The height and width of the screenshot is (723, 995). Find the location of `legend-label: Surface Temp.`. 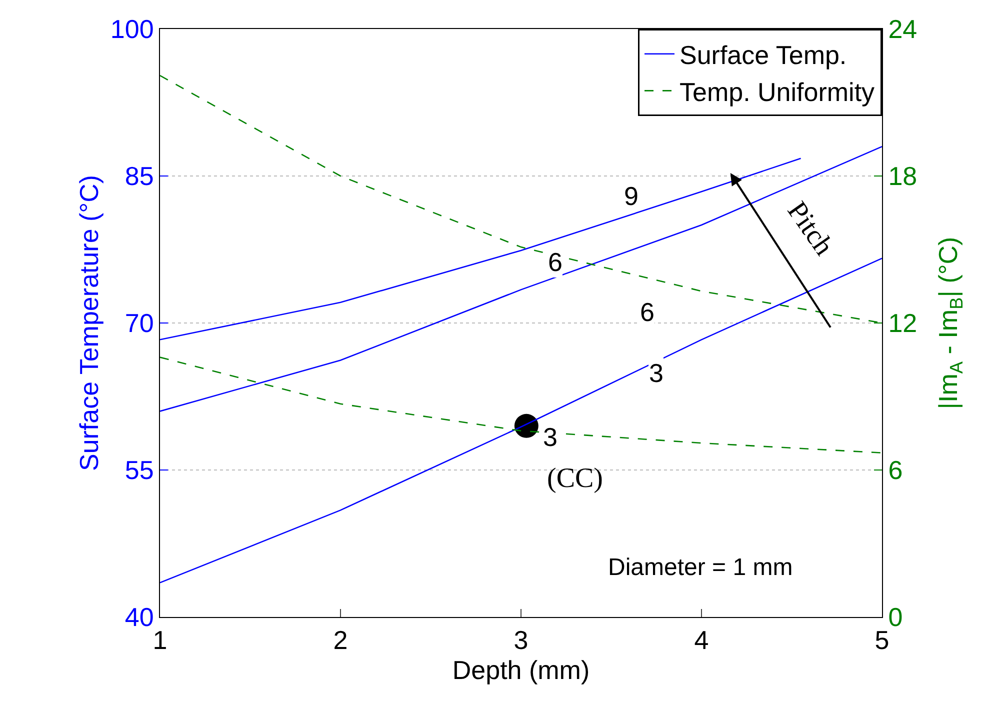

legend-label: Surface Temp. is located at coordinates (763, 55).